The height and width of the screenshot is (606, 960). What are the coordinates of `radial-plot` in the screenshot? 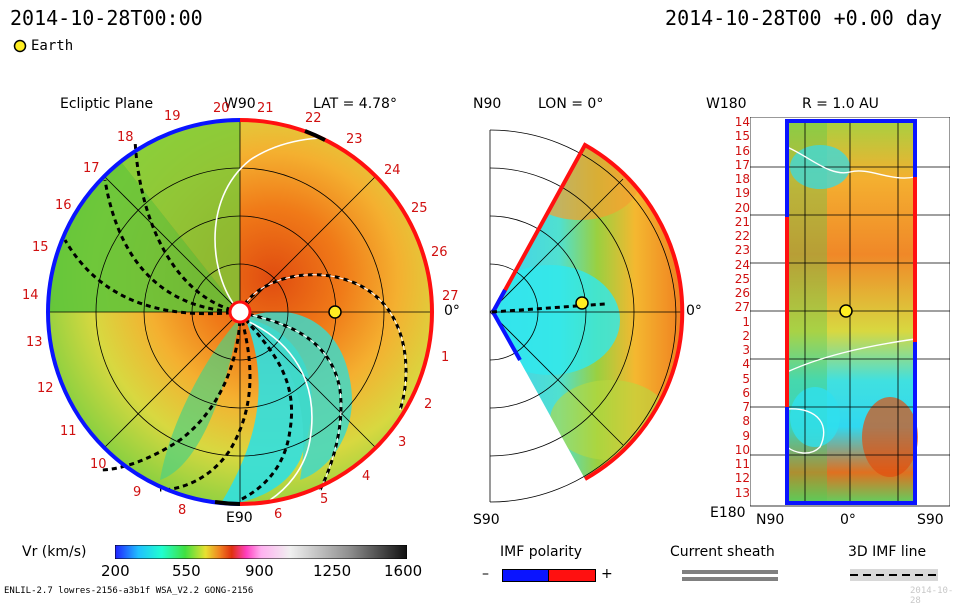 It's located at (850, 312).